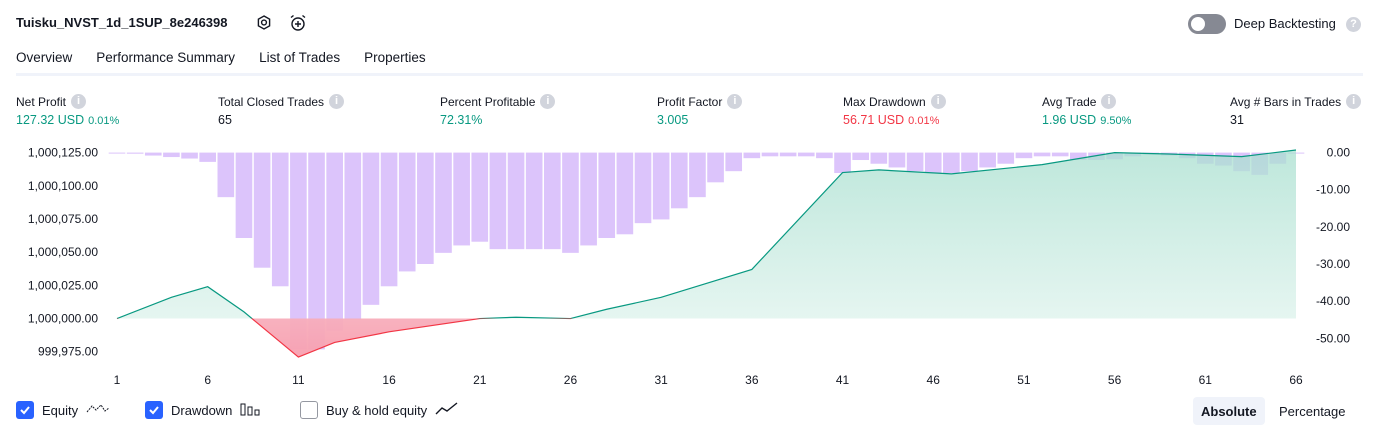 The width and height of the screenshot is (1379, 435). What do you see at coordinates (689, 74) in the screenshot?
I see `tab-divider` at bounding box center [689, 74].